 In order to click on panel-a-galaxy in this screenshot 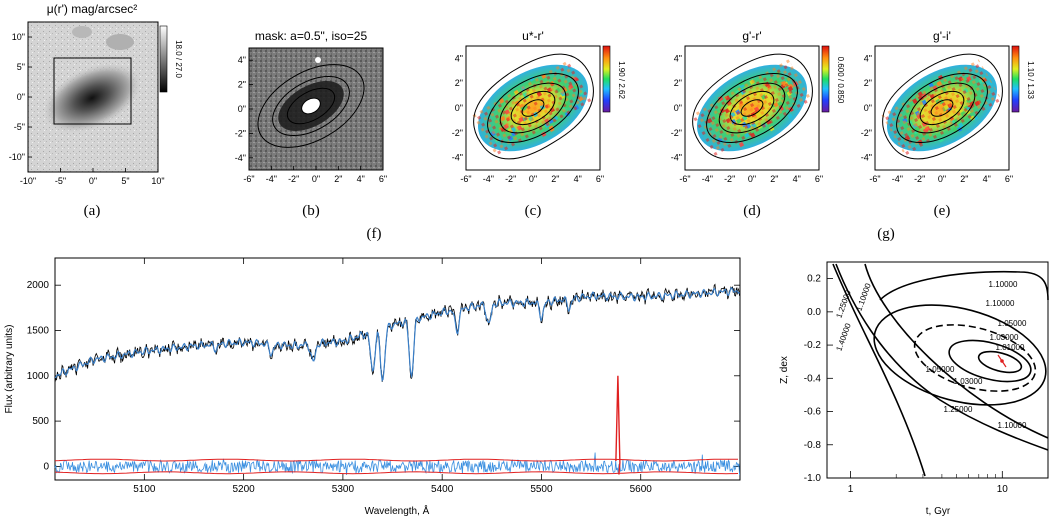, I will do `click(92, 98)`.